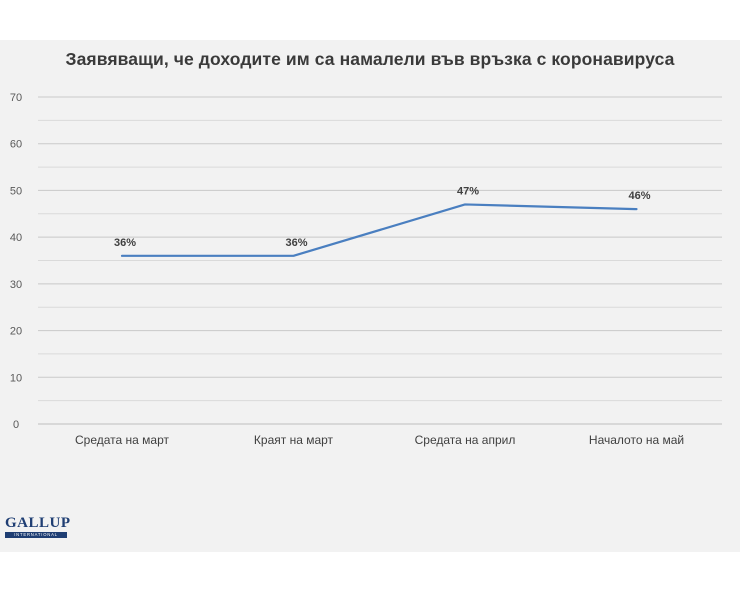 Image resolution: width=740 pixels, height=595 pixels. Describe the element at coordinates (16, 261) in the screenshot. I see `y-axis-ticks: 0 10 20 30 40 50 60 70` at that location.